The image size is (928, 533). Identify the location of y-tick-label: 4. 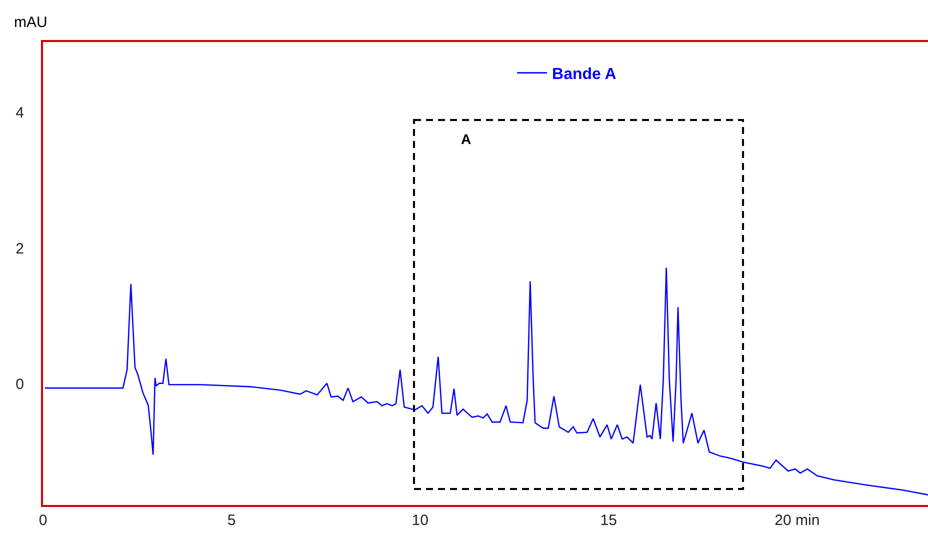
(20, 113).